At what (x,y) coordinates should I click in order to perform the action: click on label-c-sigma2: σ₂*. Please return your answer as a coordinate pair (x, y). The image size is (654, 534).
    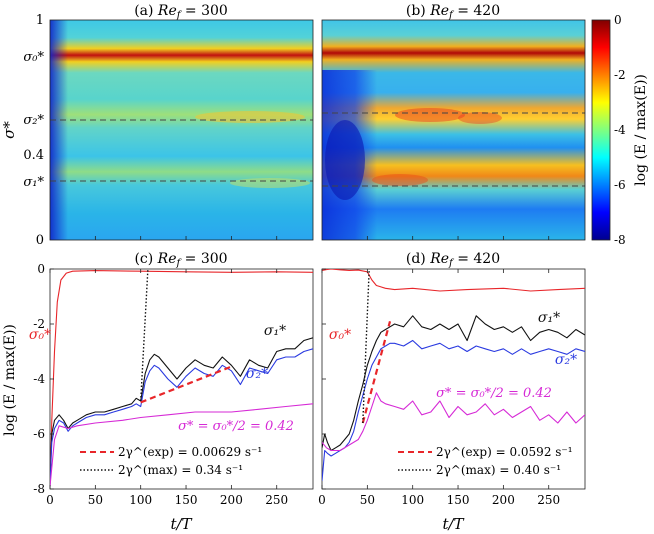
    Looking at the image, I should click on (257, 374).